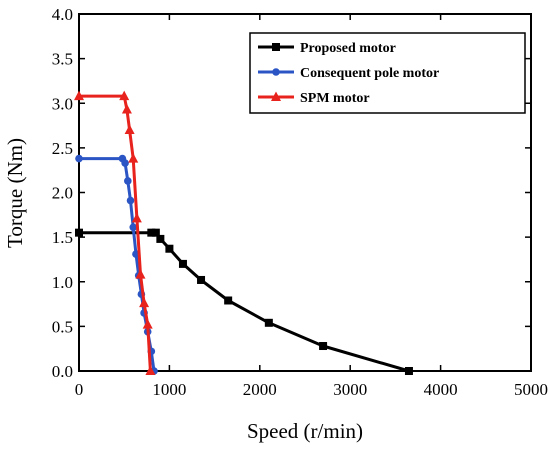 The height and width of the screenshot is (453, 550). Describe the element at coordinates (369, 73) in the screenshot. I see `legend-label: Consequent pole motor` at that location.